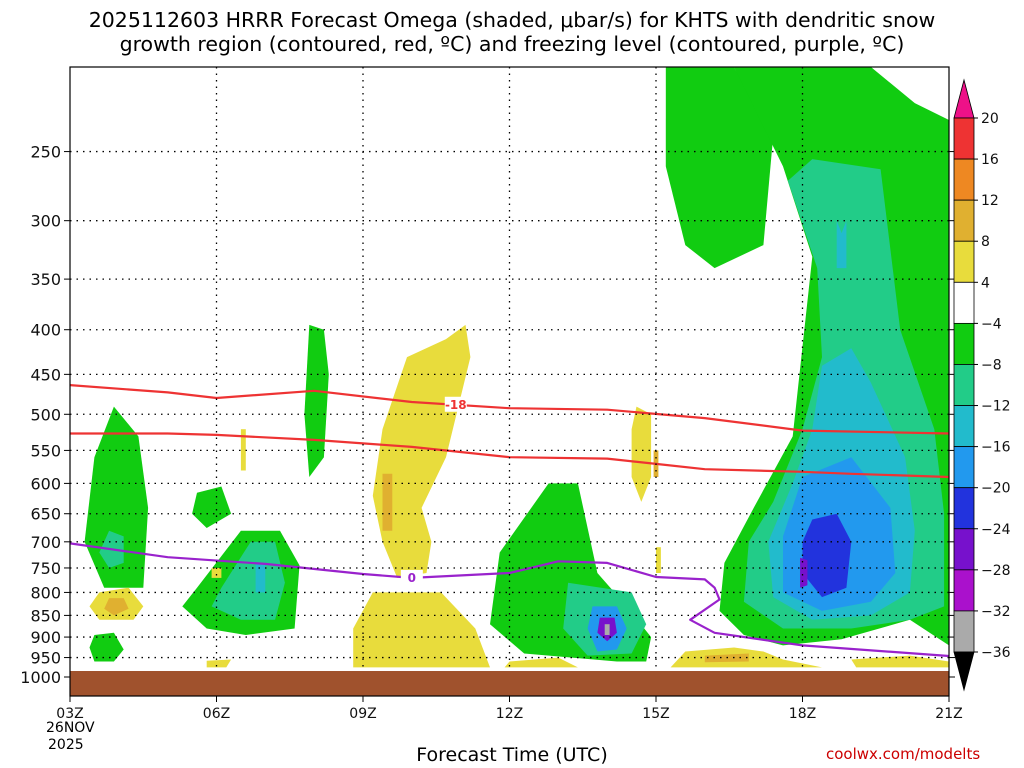  What do you see at coordinates (802, 714) in the screenshot?
I see `x-tick-label-18: 18Z` at bounding box center [802, 714].